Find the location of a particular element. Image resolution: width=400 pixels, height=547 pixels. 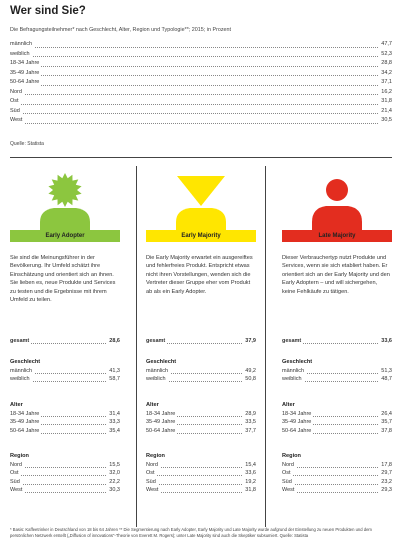

table-row: weiblich 58,7 is located at coordinates (65, 379).